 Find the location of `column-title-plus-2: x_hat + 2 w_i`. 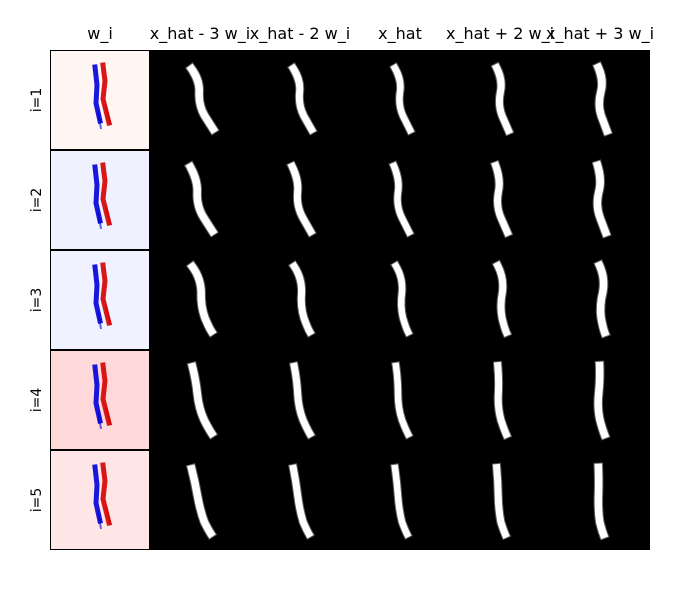

column-title-plus-2: x_hat + 2 w_i is located at coordinates (500, 33).